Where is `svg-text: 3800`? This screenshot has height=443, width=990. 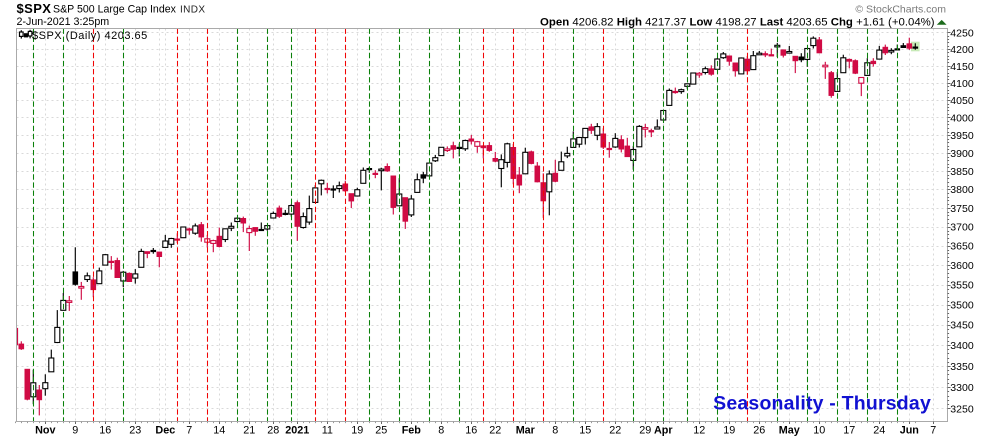
svg-text: 3800 is located at coordinates (962, 190).